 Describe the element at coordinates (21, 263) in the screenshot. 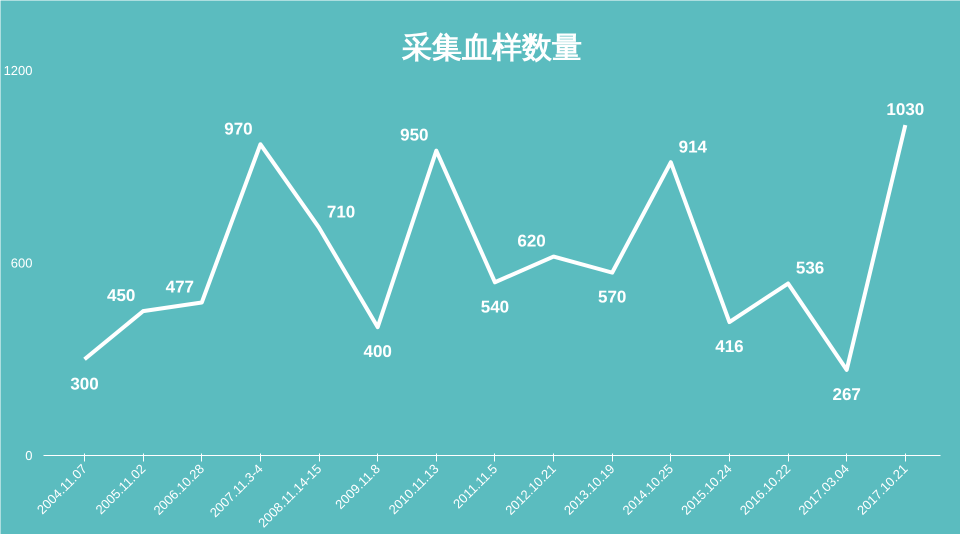

I see `y-tick-label: 600` at that location.